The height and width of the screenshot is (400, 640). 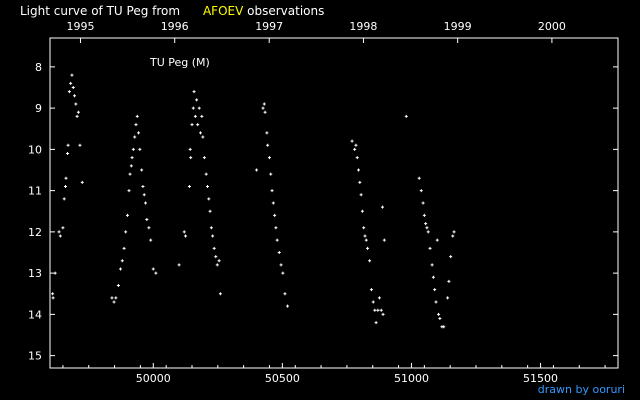 I want to click on y-tick-label: 10, so click(x=35, y=149).